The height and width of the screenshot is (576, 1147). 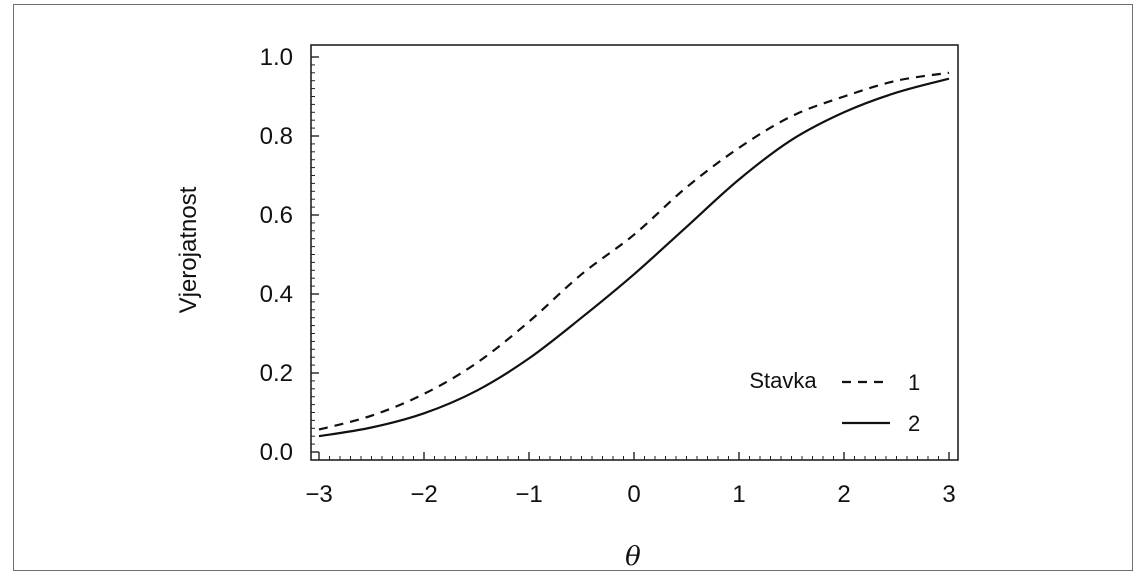 I want to click on x-tick-label: 1, so click(x=738, y=494).